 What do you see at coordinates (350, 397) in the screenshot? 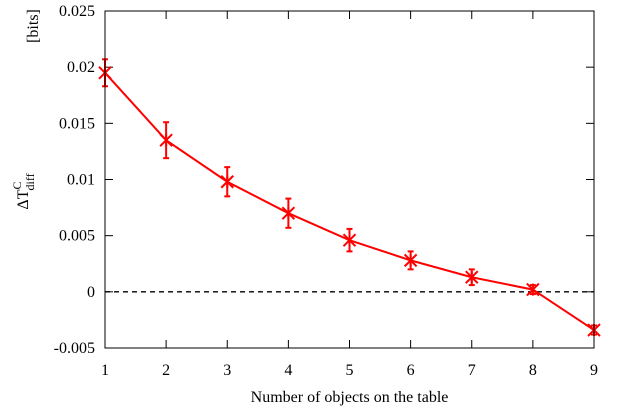
I see `x-axis-title: Number of objects on the table` at bounding box center [350, 397].